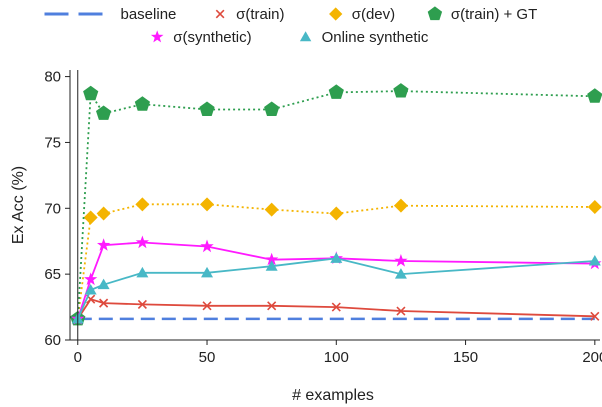 This screenshot has width=602, height=407. Describe the element at coordinates (333, 395) in the screenshot. I see `x-axis-label: # examples` at that location.